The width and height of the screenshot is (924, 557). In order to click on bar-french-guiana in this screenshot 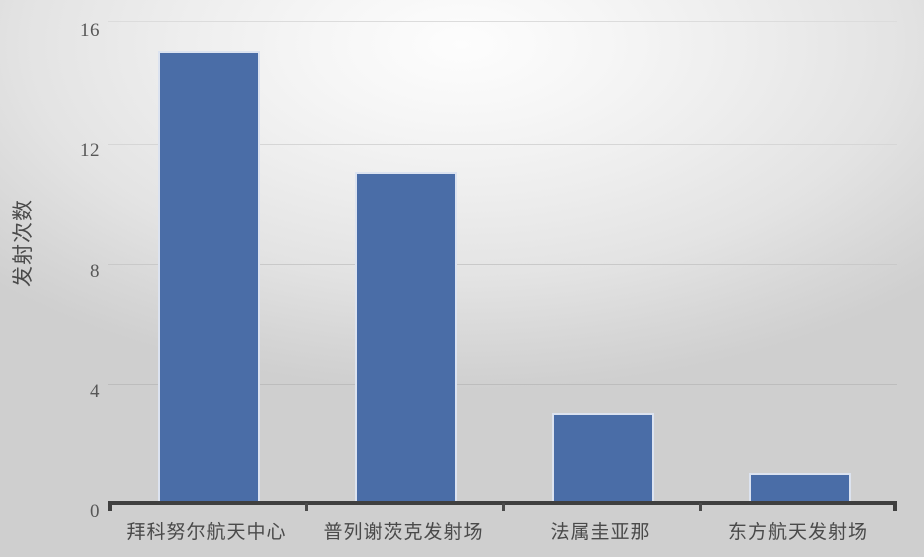, I will do `click(603, 458)`.